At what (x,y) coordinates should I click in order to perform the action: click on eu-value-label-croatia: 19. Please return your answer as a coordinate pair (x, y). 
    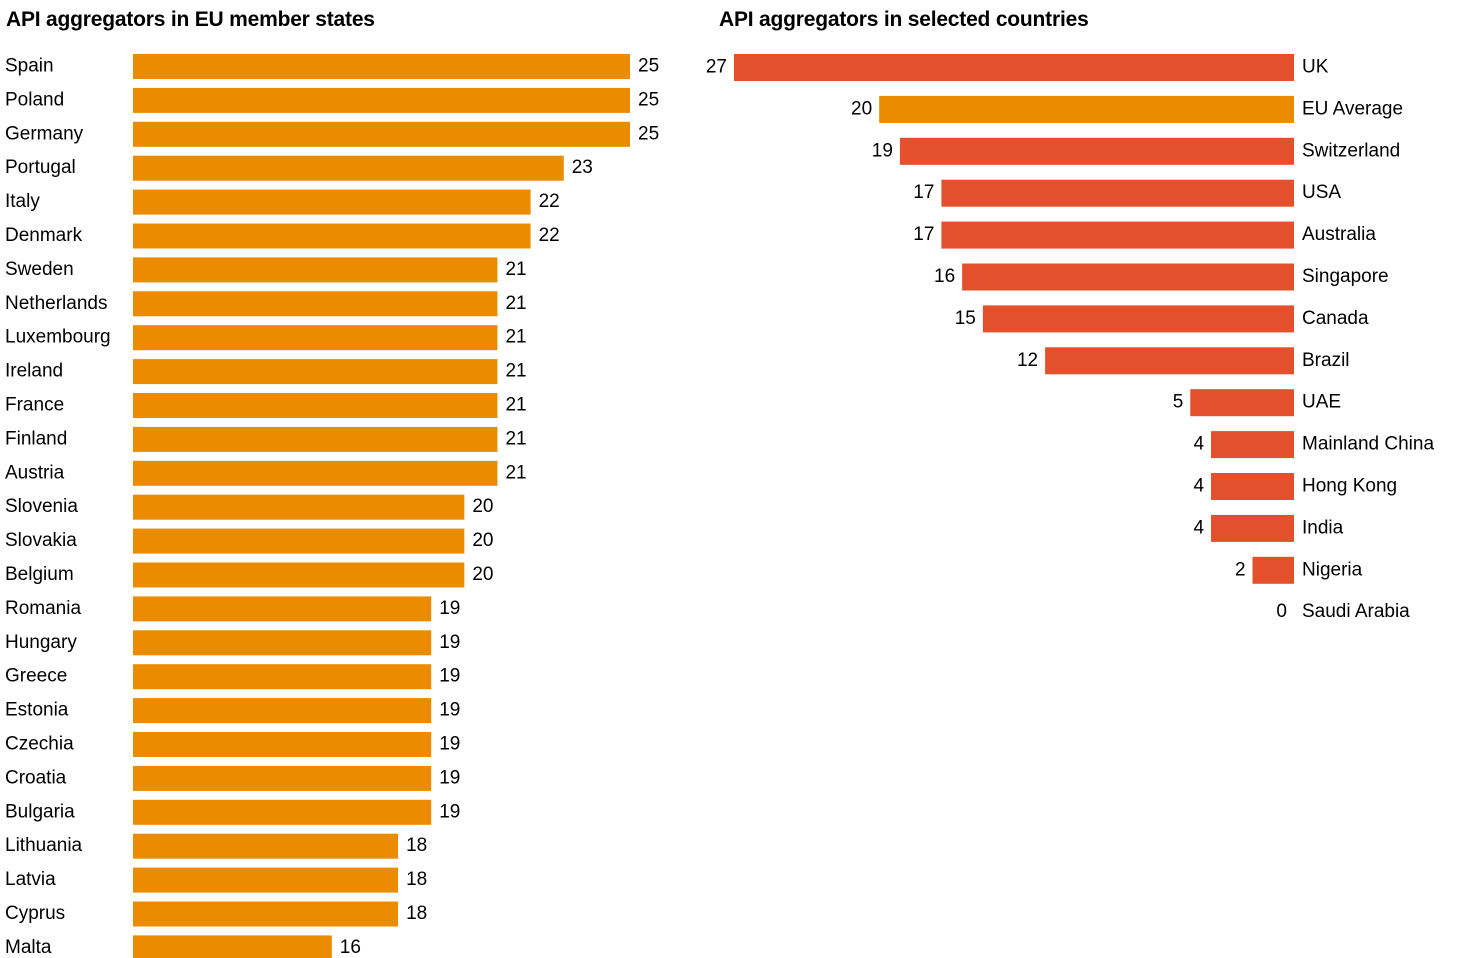
    Looking at the image, I should click on (449, 777).